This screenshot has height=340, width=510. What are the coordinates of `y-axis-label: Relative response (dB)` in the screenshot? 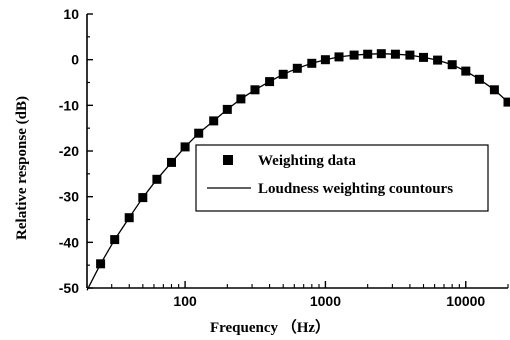 It's located at (22, 168).